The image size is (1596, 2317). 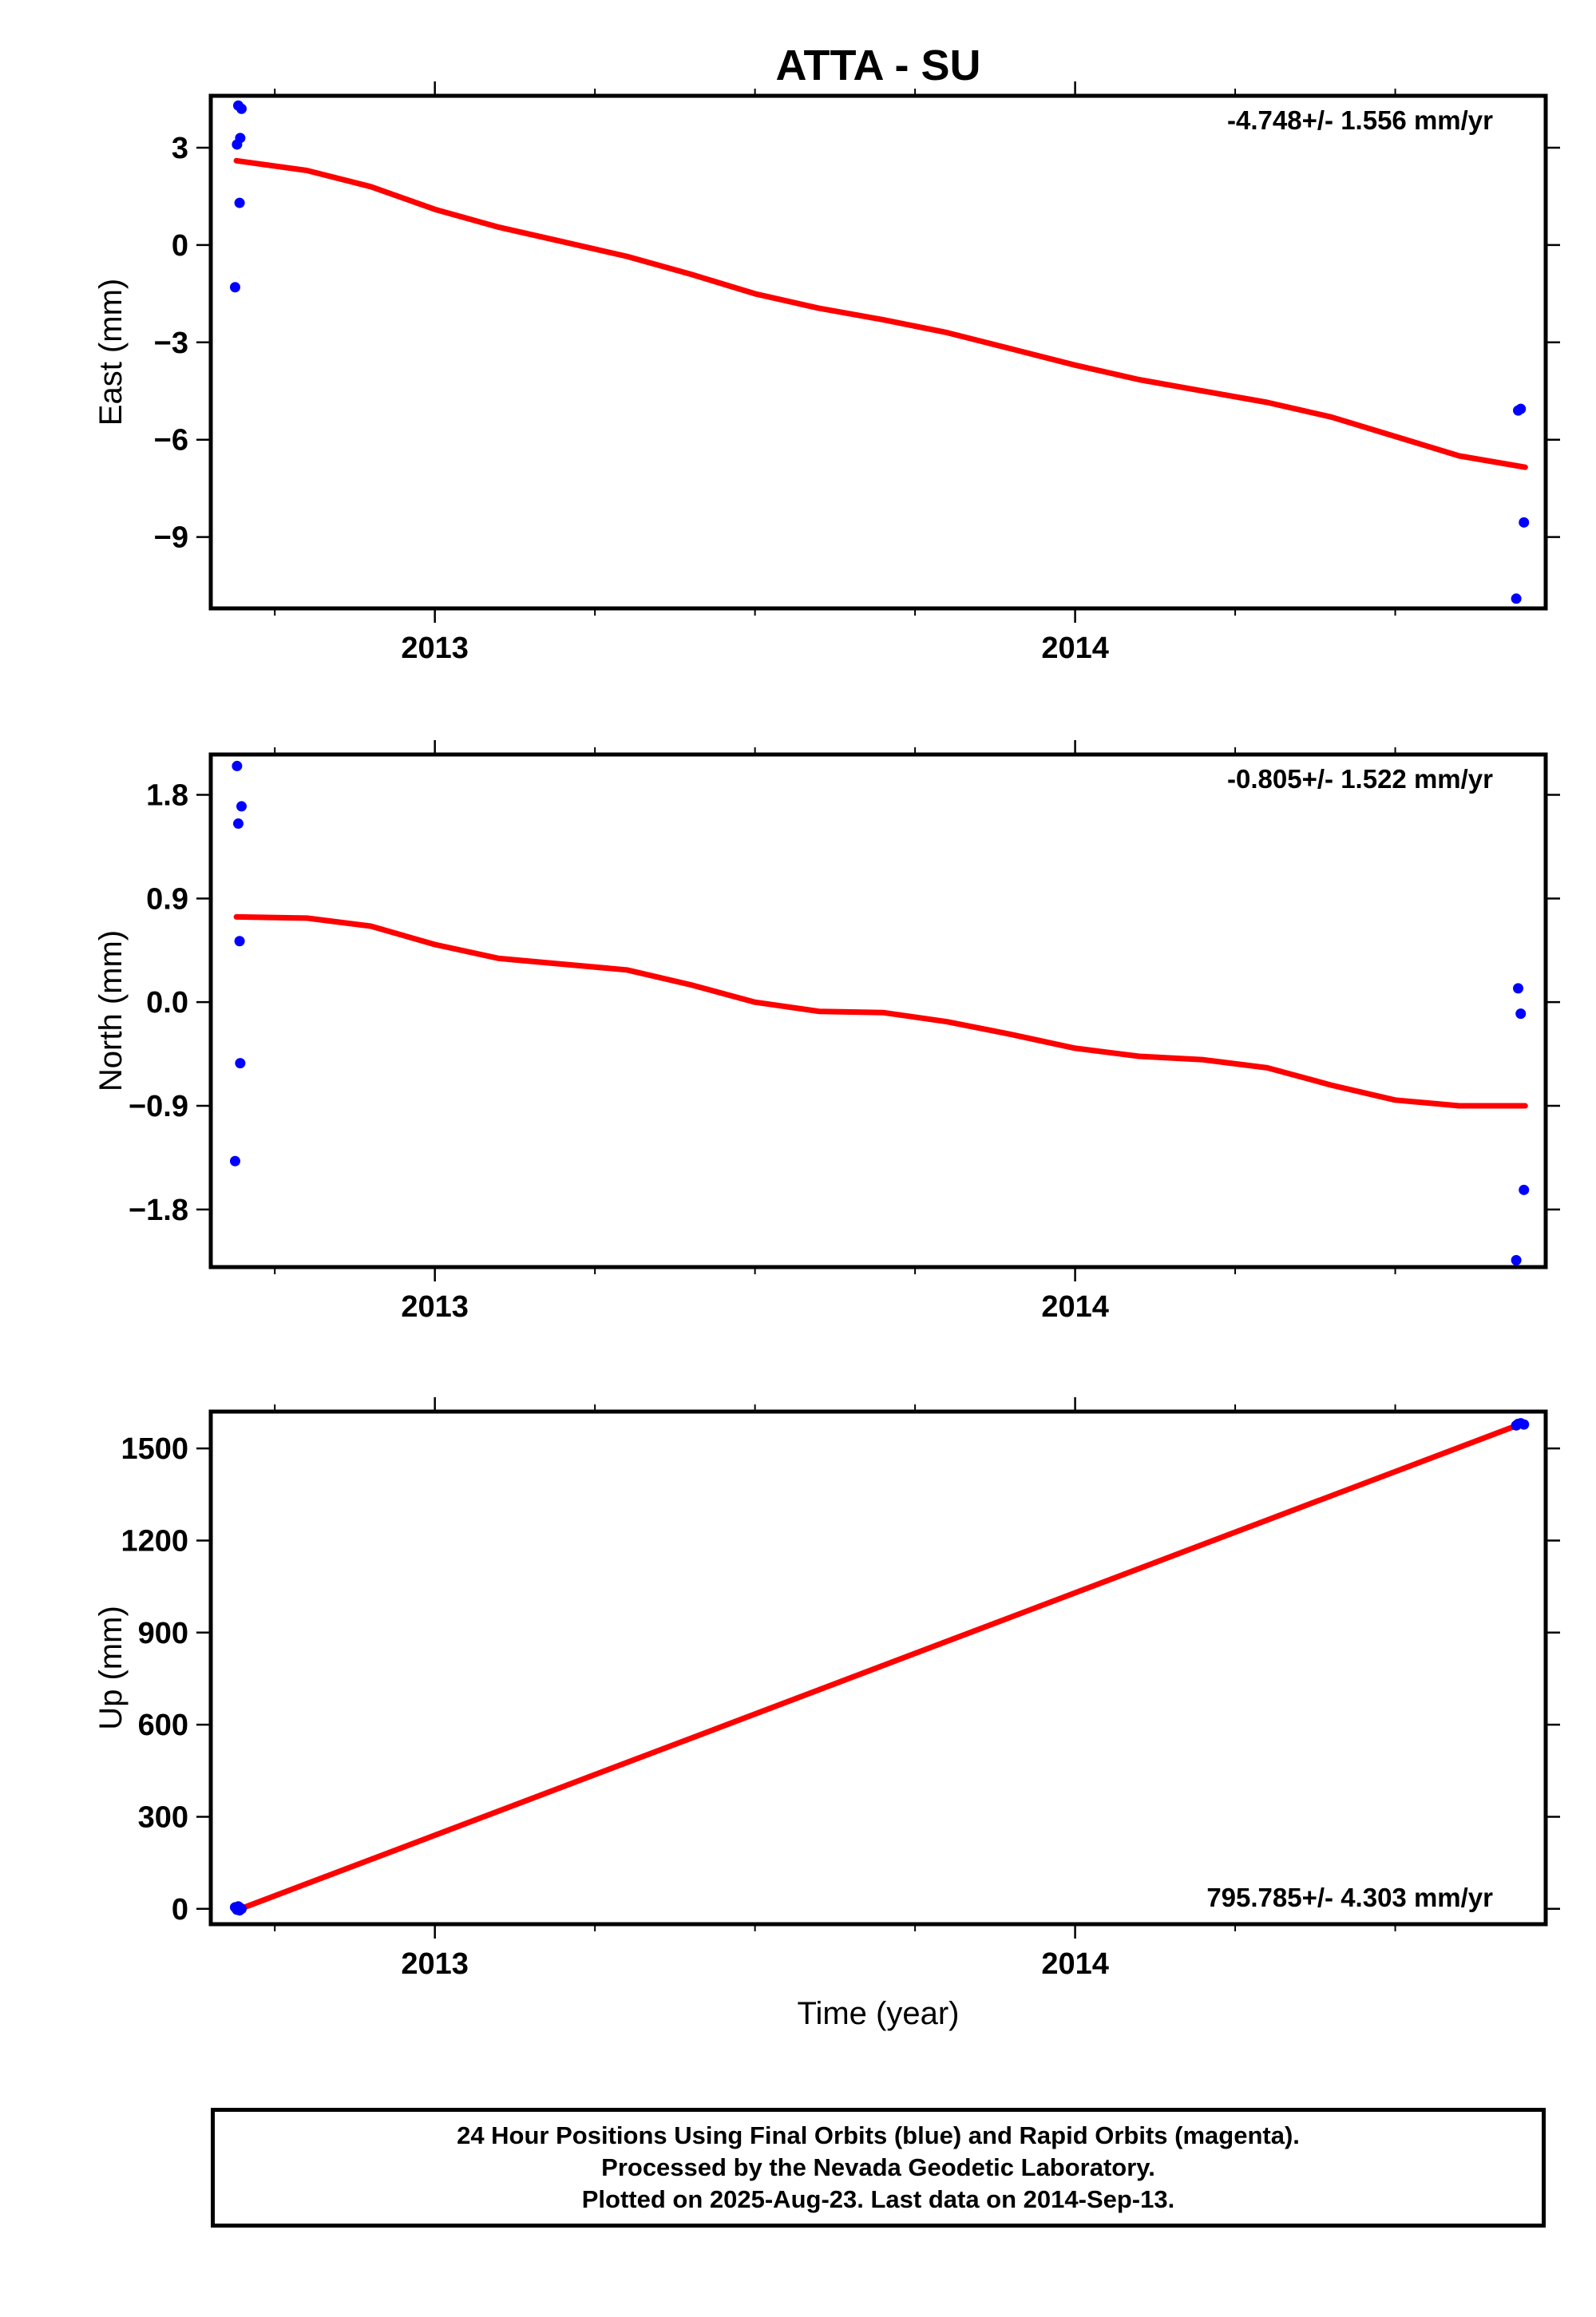 I want to click on north-model-line, so click(x=880, y=1011).